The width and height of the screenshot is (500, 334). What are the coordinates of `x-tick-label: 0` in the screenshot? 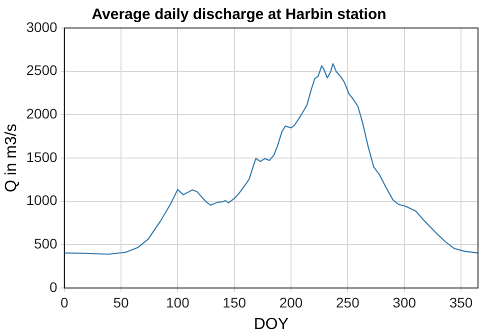 It's located at (64, 302).